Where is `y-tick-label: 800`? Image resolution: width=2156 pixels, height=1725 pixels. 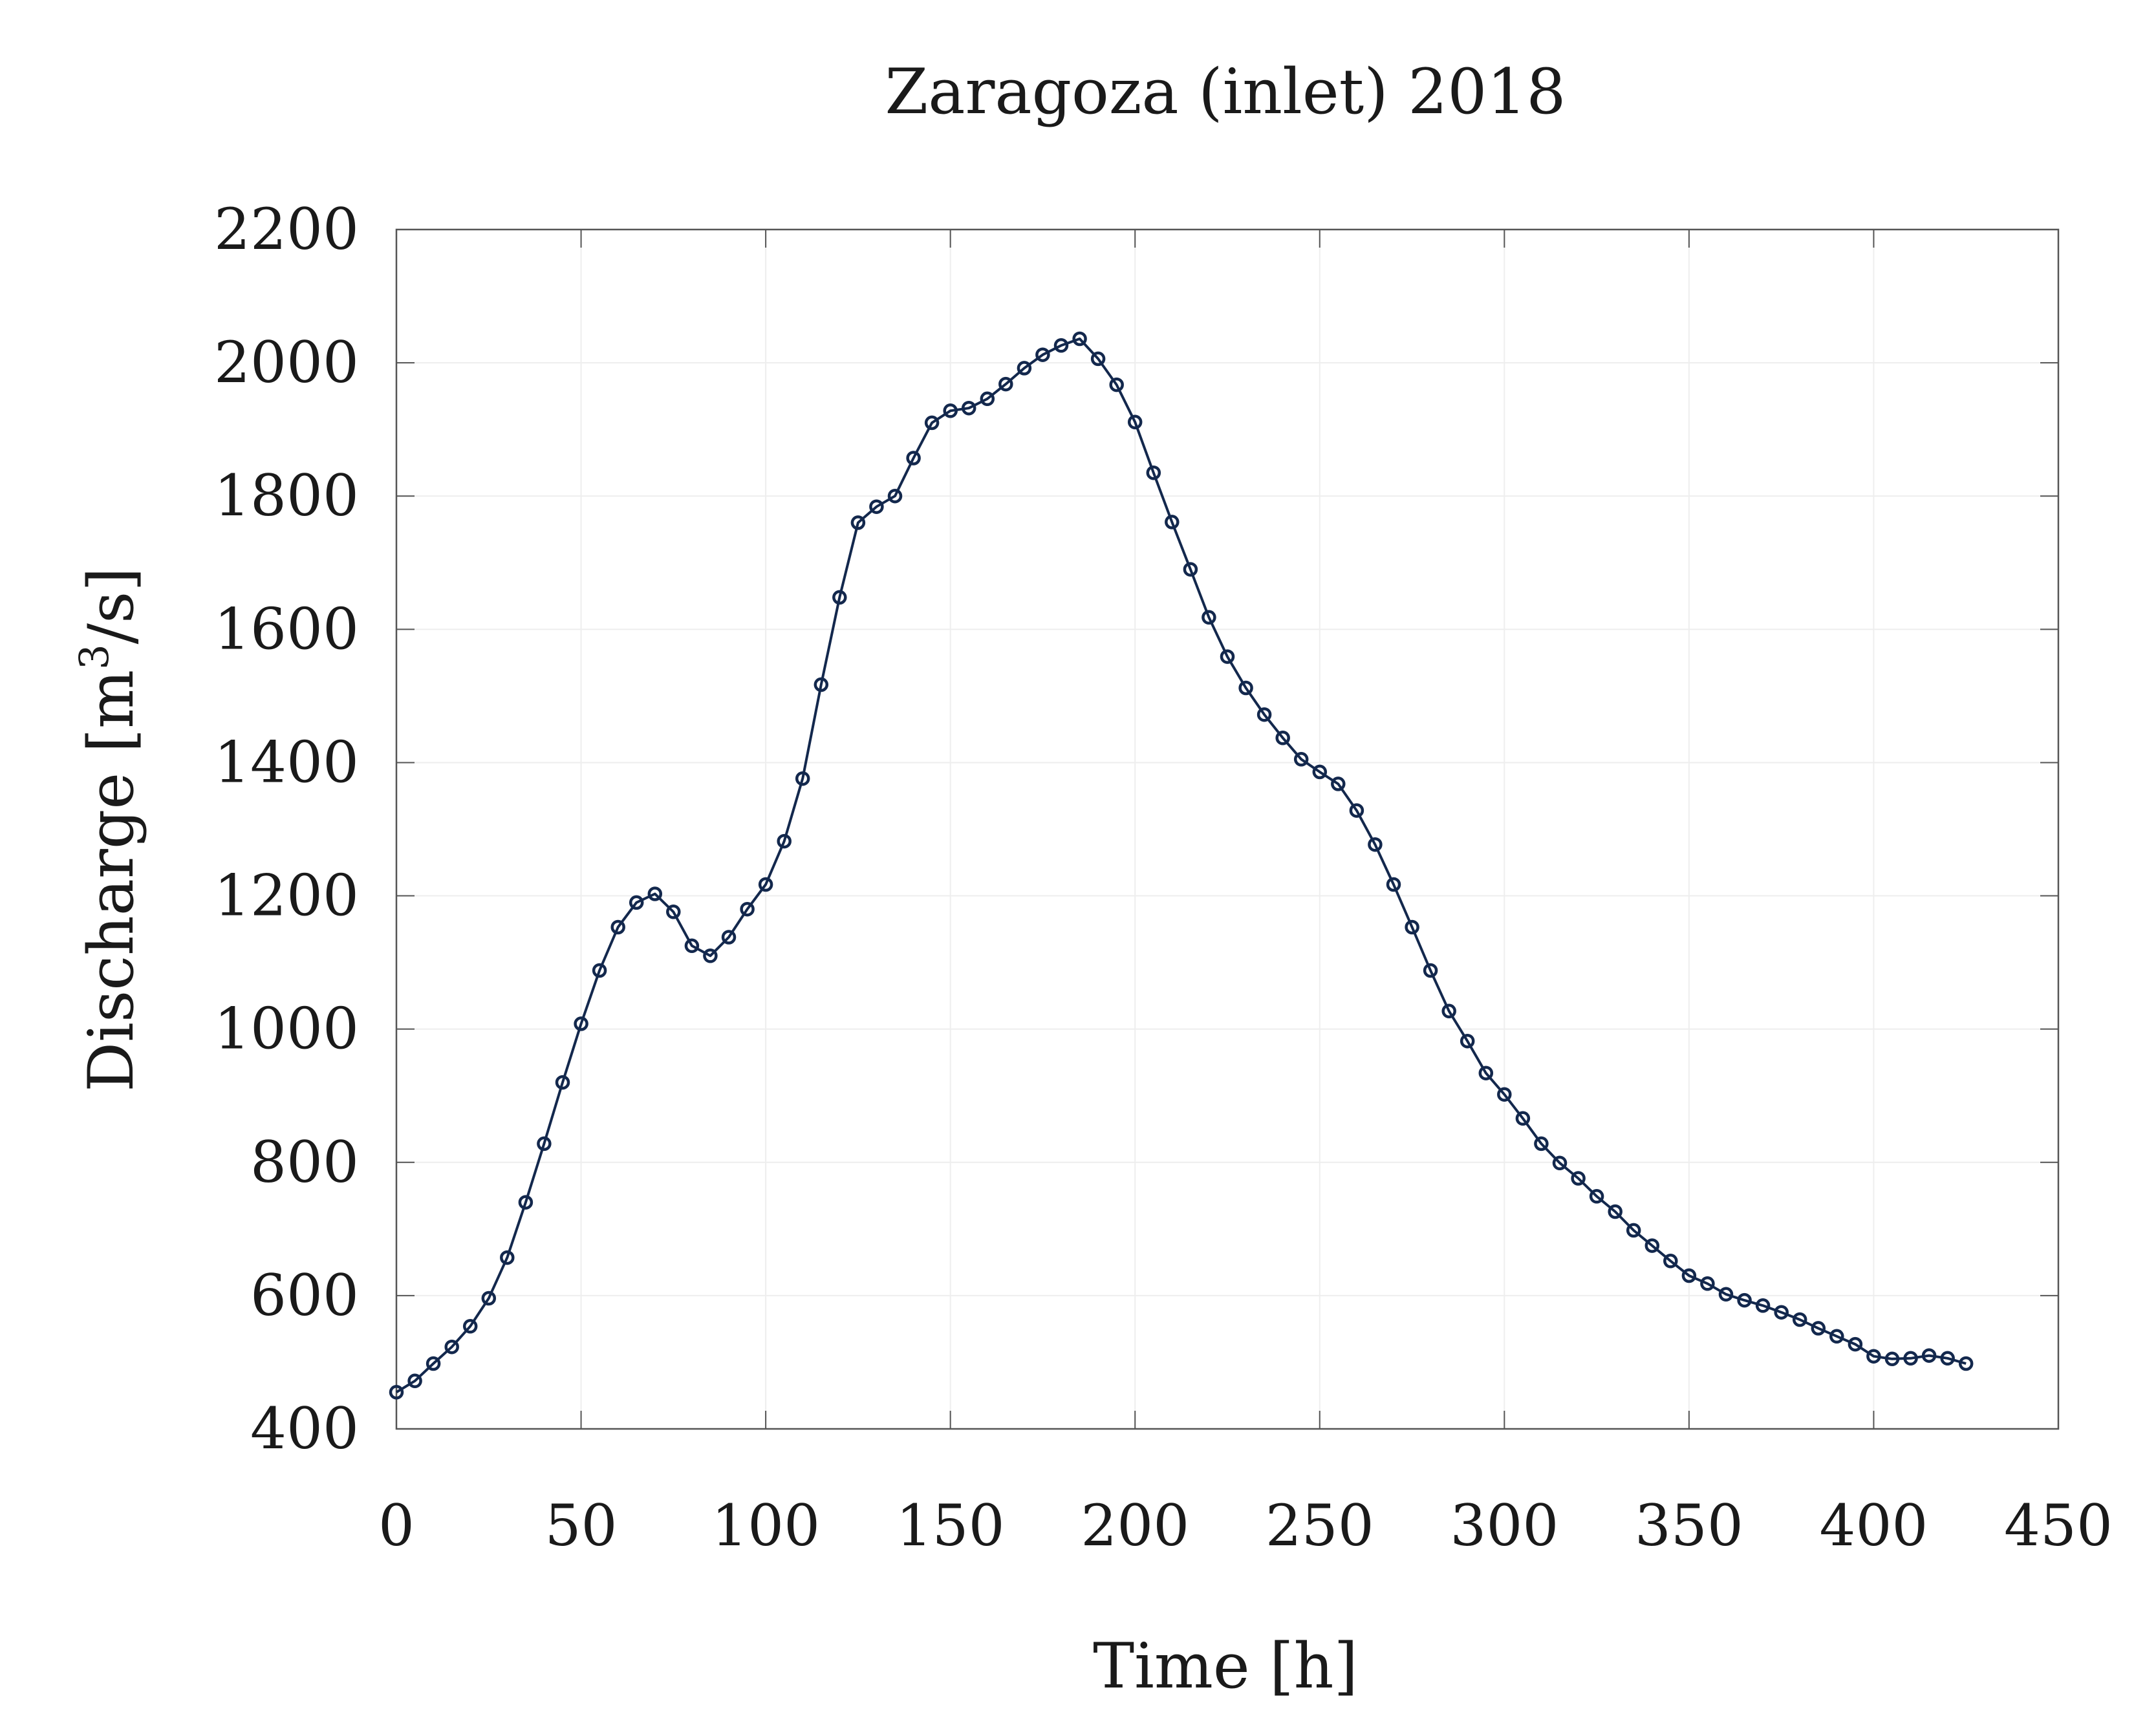
y-tick-label: 800 is located at coordinates (304, 1162).